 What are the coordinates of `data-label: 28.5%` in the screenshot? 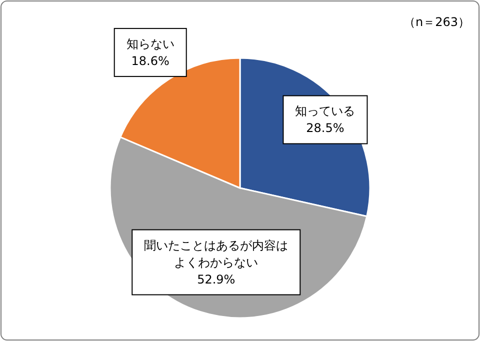 It's located at (325, 128).